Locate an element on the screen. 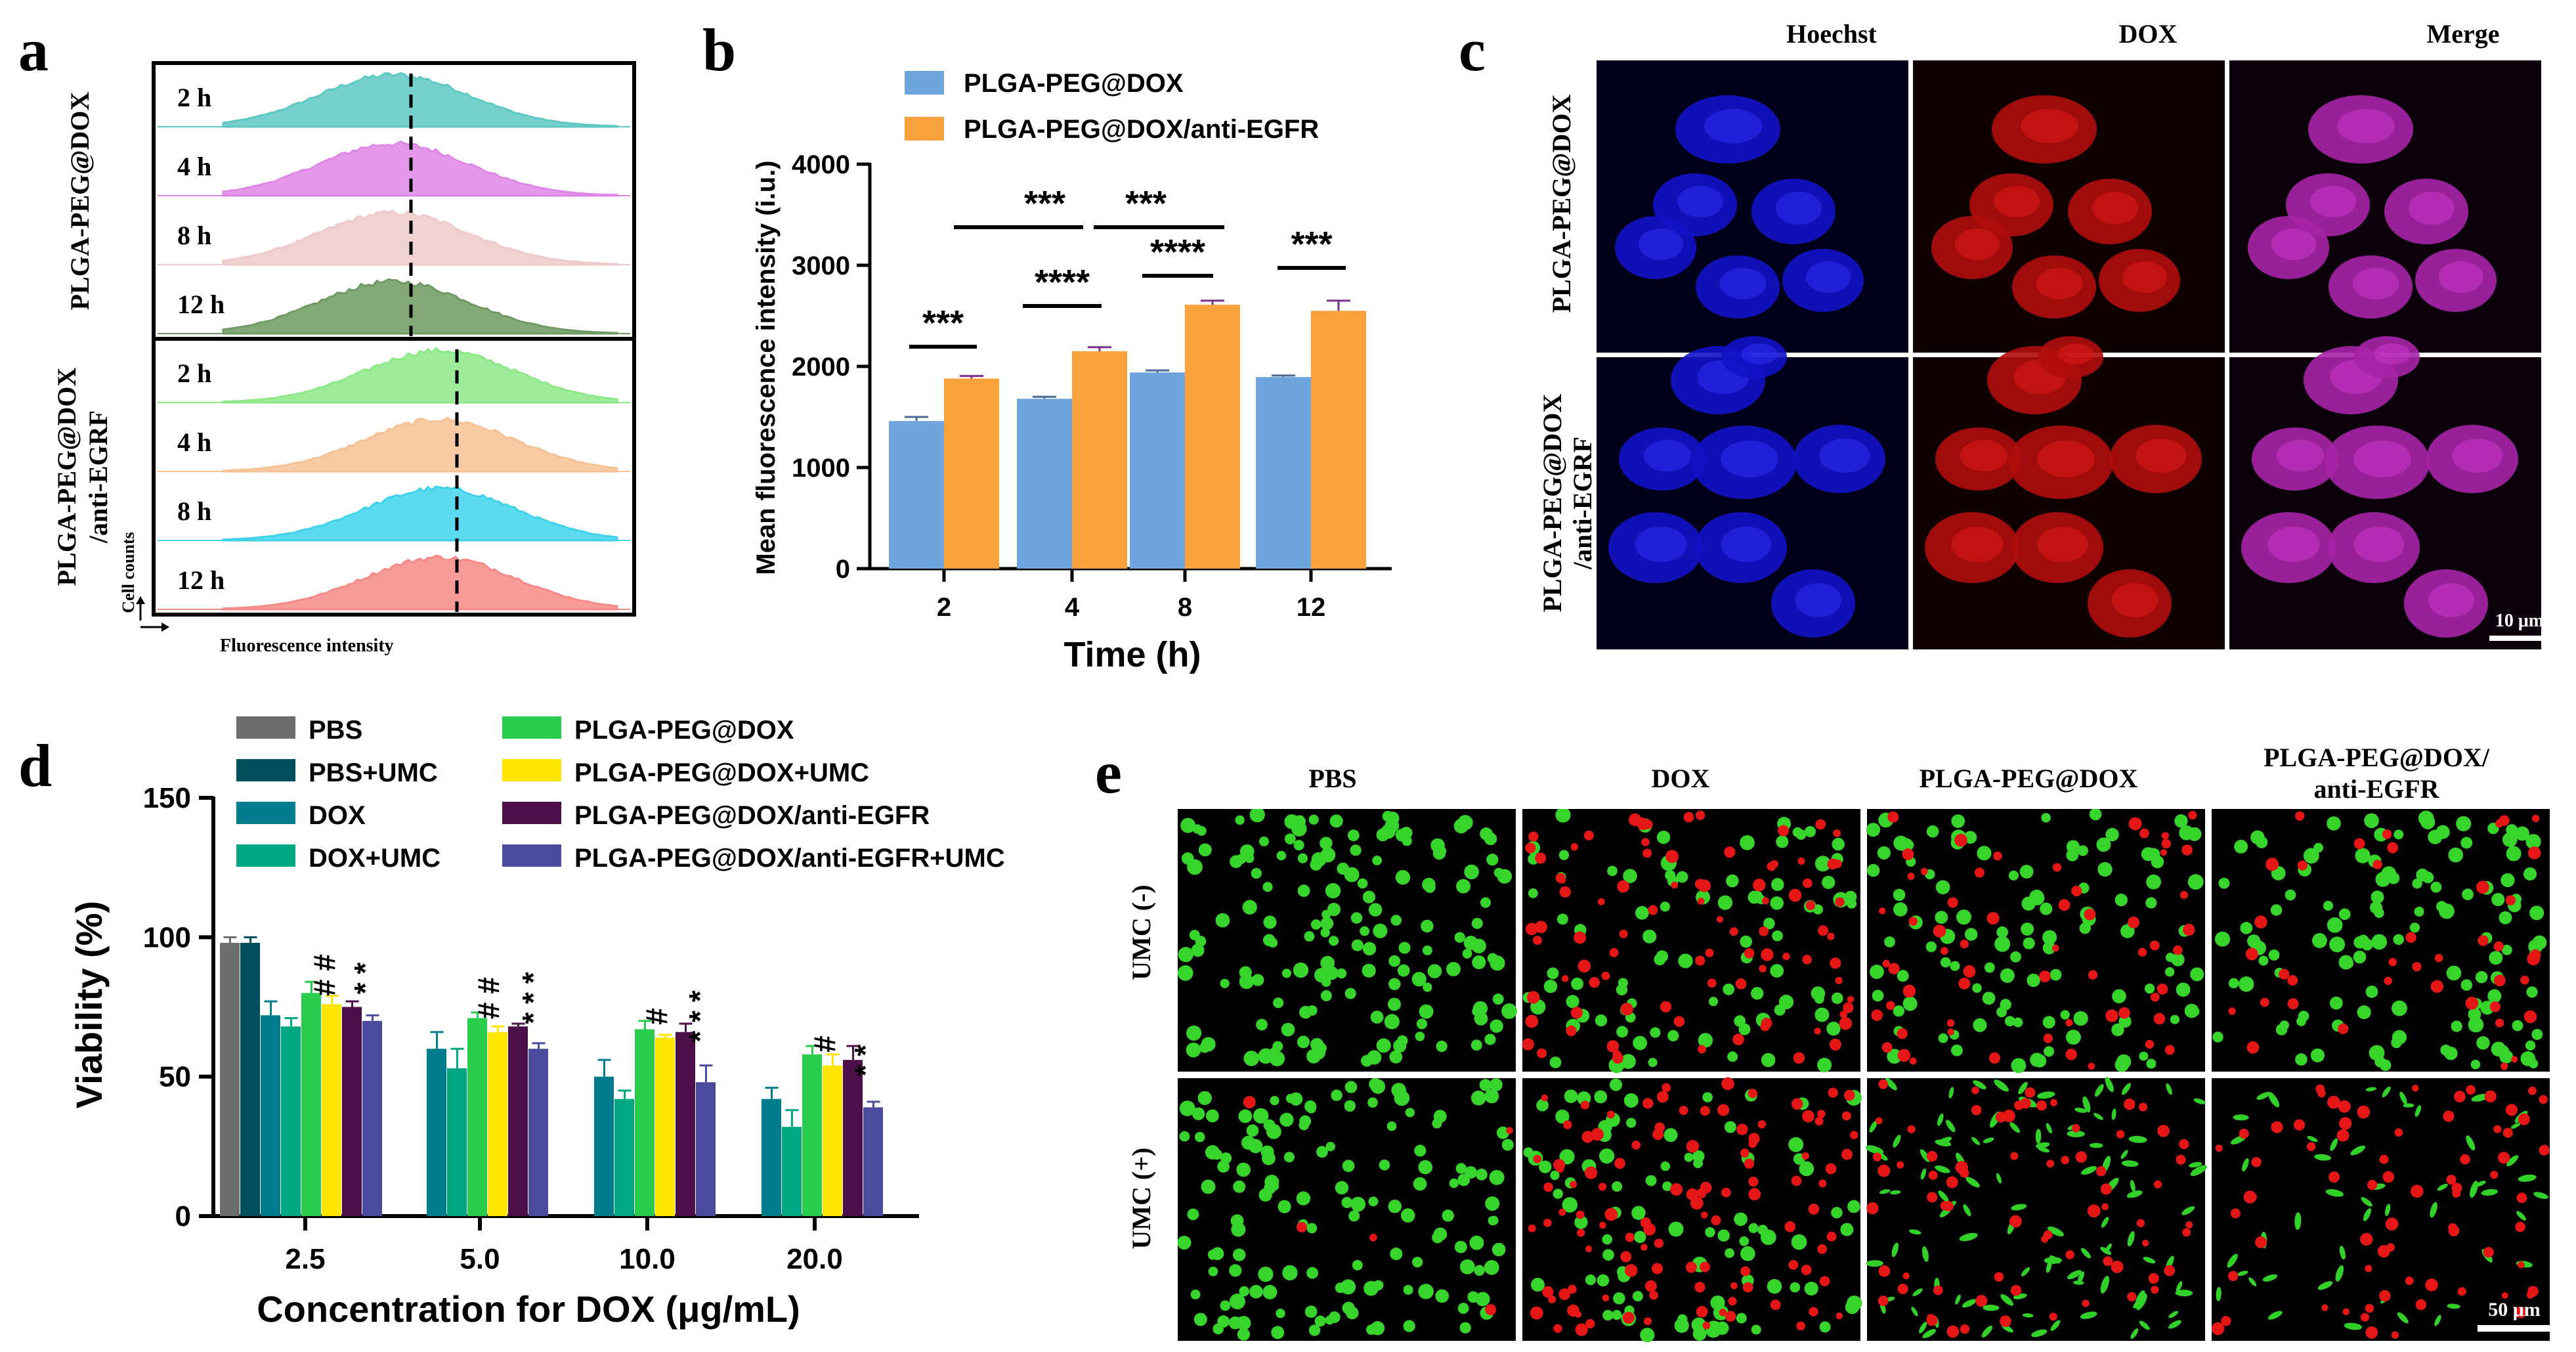 Image resolution: width=2576 pixels, height=1352 pixels. panel-letter-e: e is located at coordinates (1108, 772).